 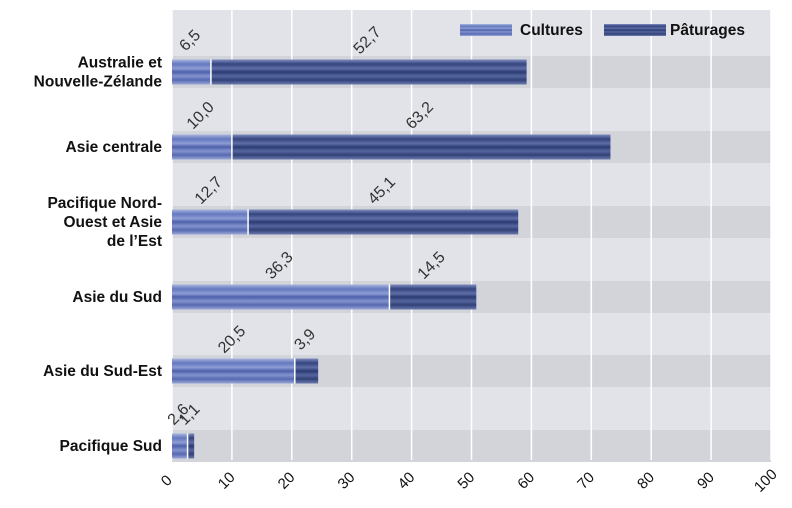 What do you see at coordinates (287, 481) in the screenshot?
I see `x-tick-label: 20` at bounding box center [287, 481].